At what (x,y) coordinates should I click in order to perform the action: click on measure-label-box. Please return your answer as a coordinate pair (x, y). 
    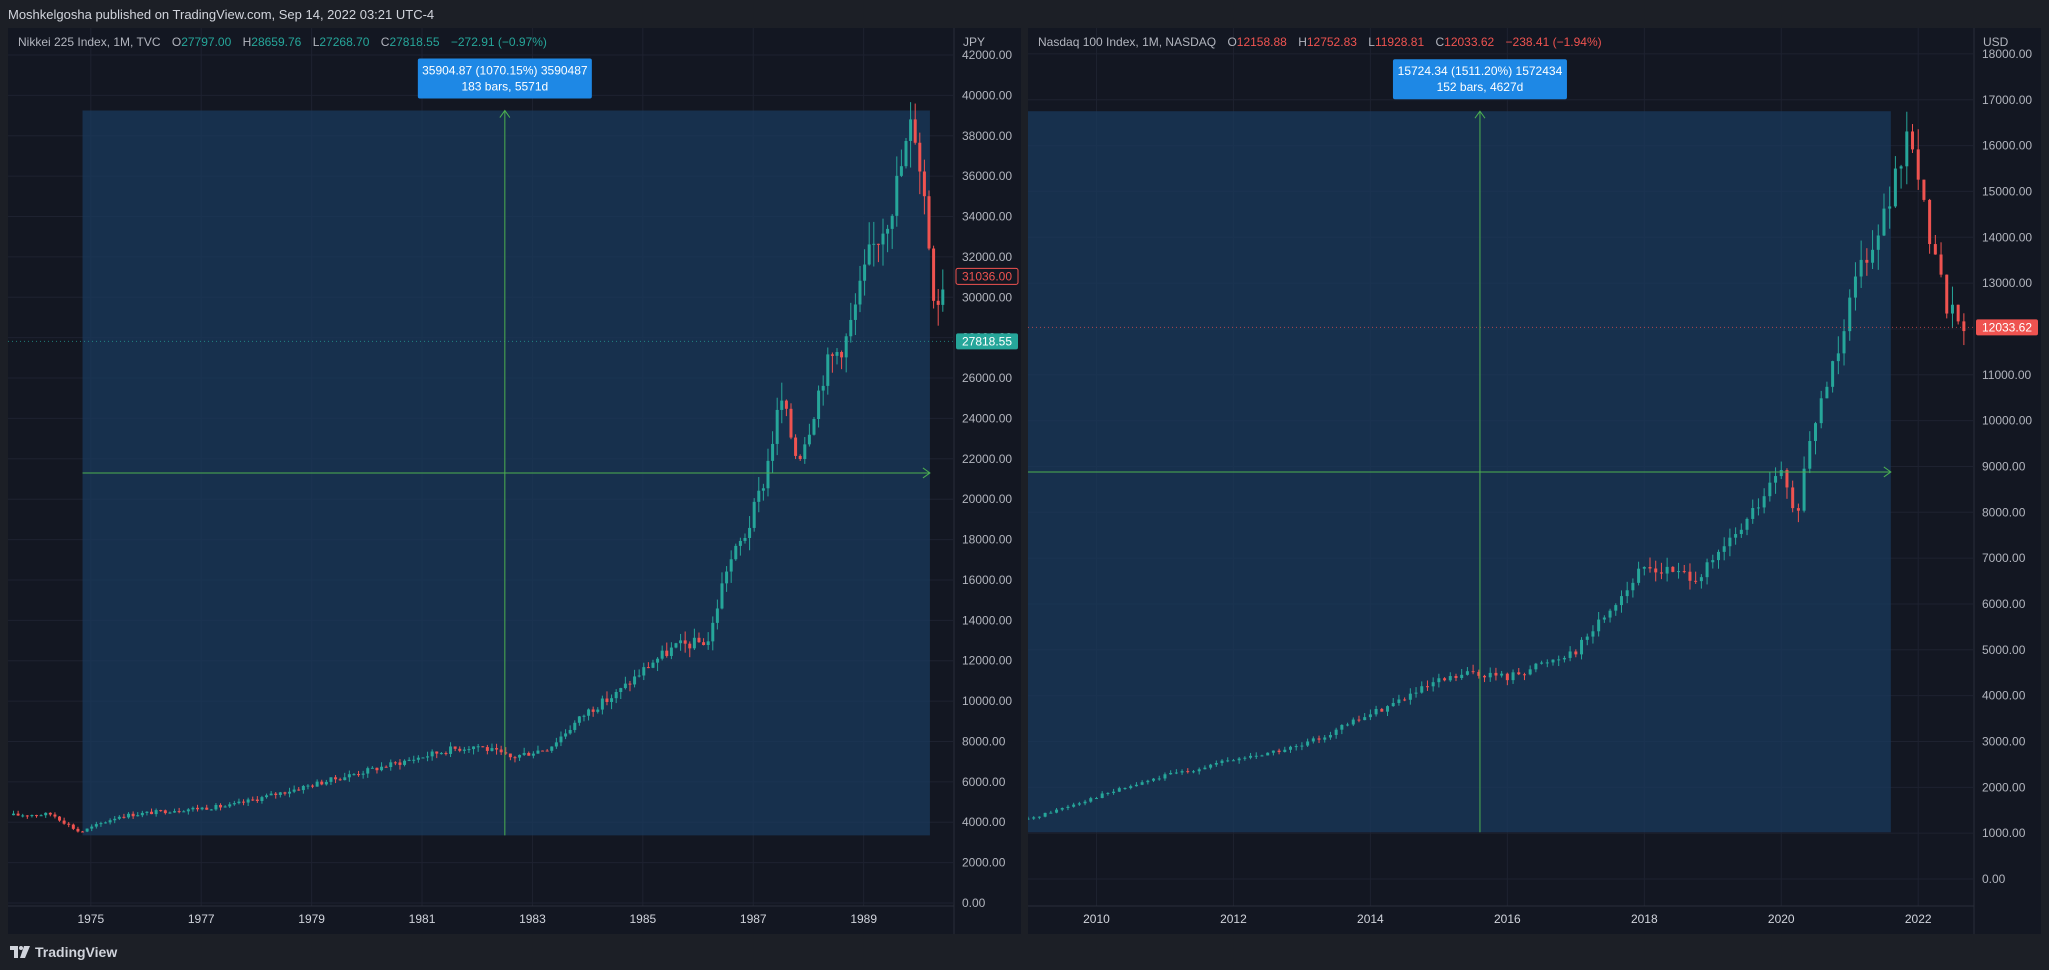
    Looking at the image, I should click on (504, 78).